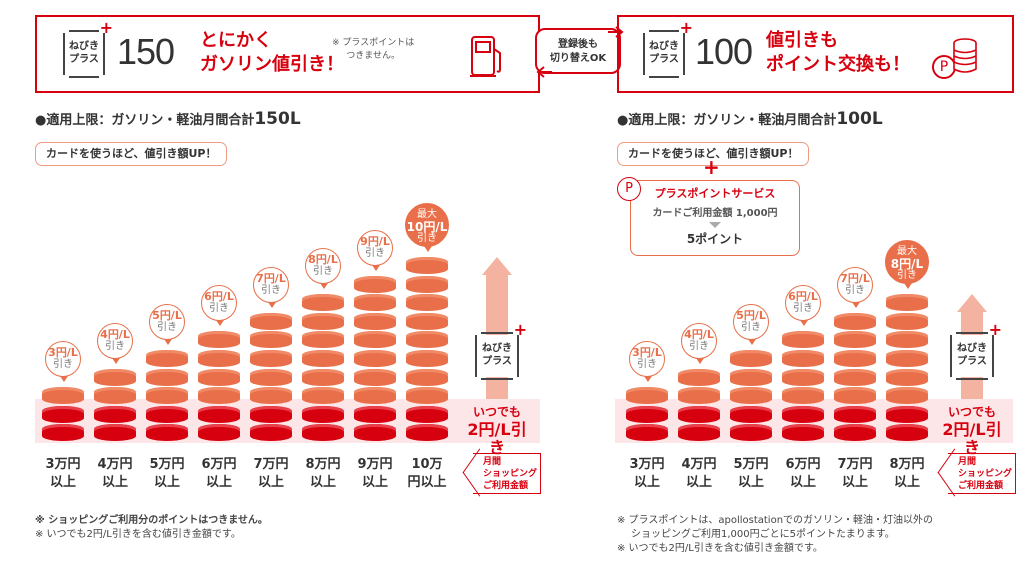 The width and height of the screenshot is (1024, 561). I want to click on discount-bubble: 7円/L 引き, so click(271, 287).